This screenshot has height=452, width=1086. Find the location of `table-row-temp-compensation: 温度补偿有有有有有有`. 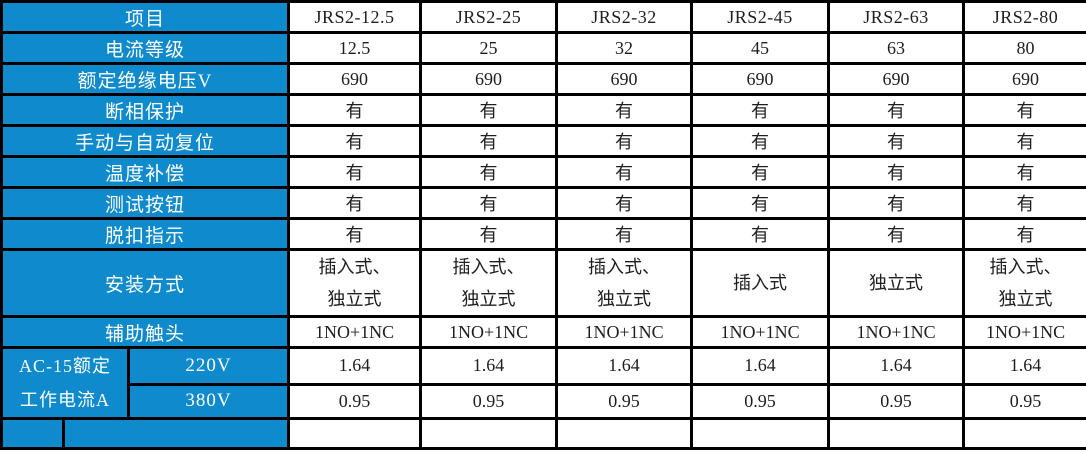

table-row-temp-compensation: 温度补偿有有有有有有 is located at coordinates (543, 172).